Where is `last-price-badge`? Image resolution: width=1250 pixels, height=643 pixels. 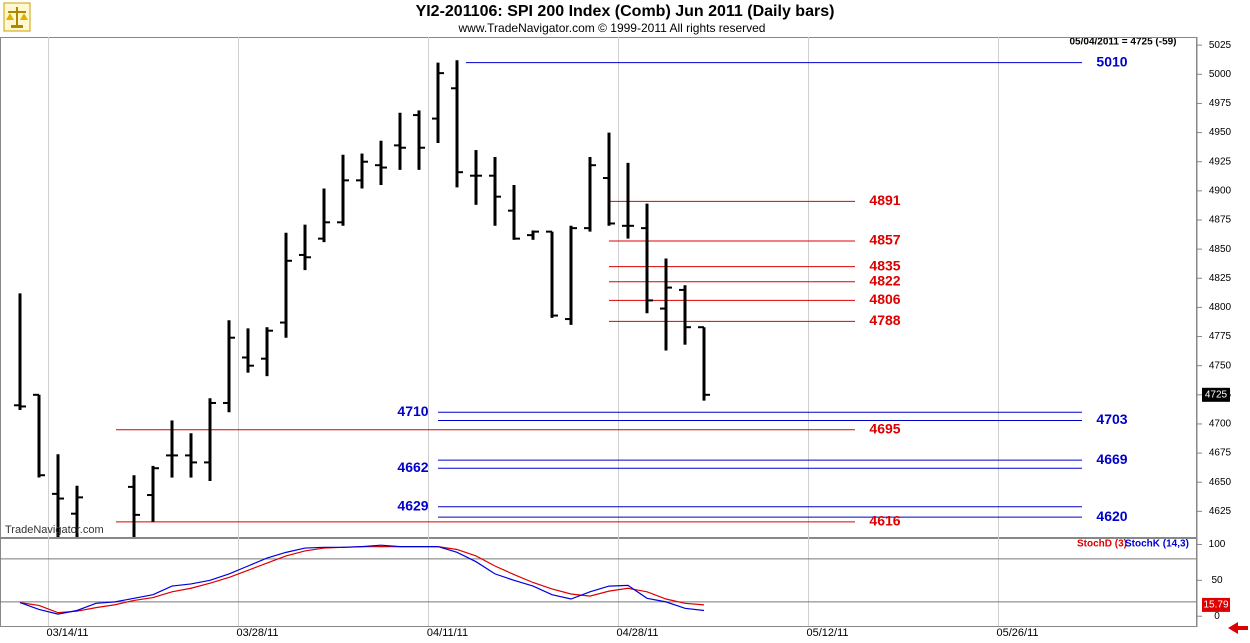 last-price-badge is located at coordinates (1216, 394).